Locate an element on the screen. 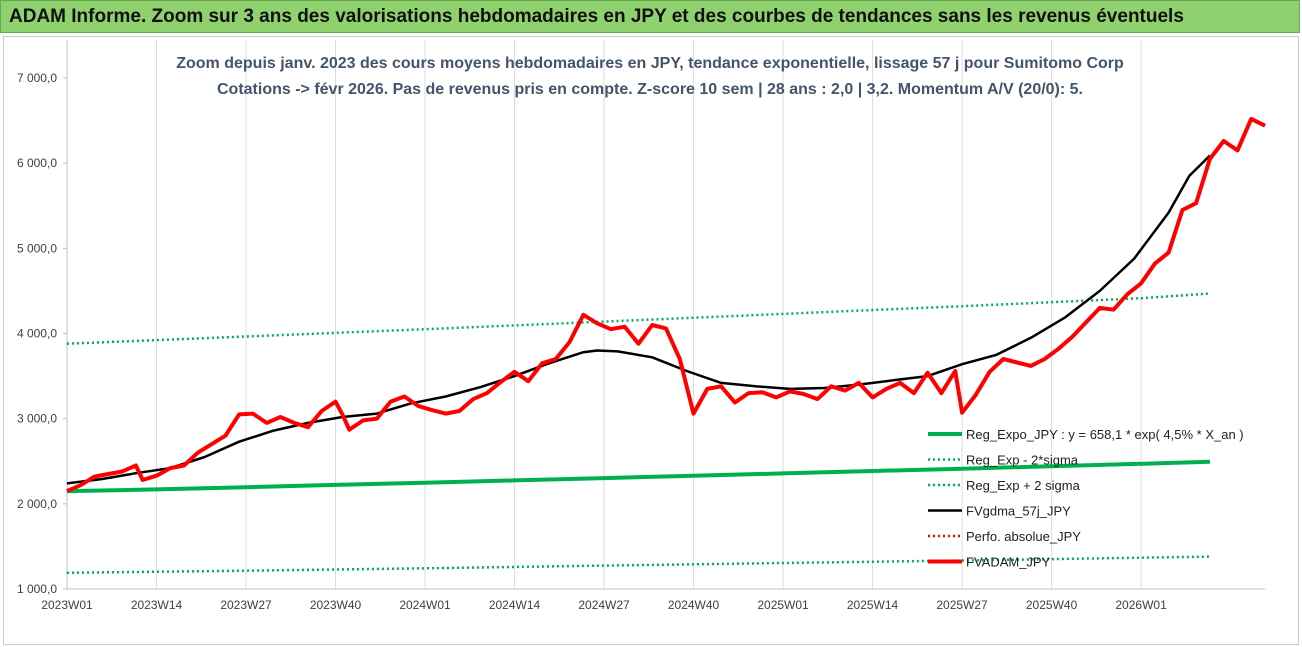  x-tick-label: 2024W27 is located at coordinates (604, 605).